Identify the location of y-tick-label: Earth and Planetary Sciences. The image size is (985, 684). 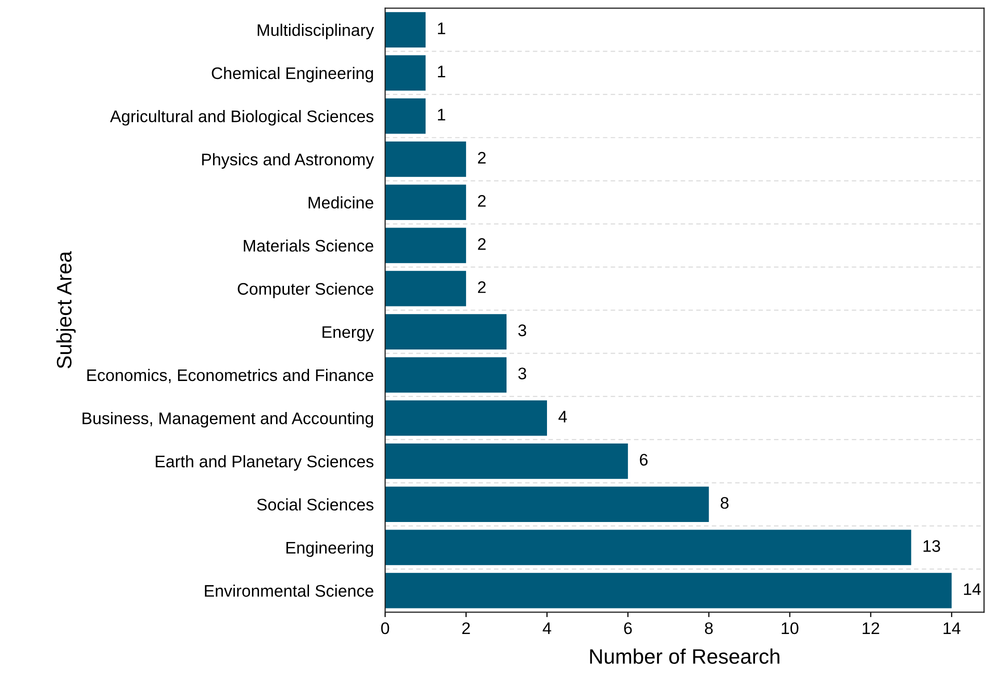
(265, 463).